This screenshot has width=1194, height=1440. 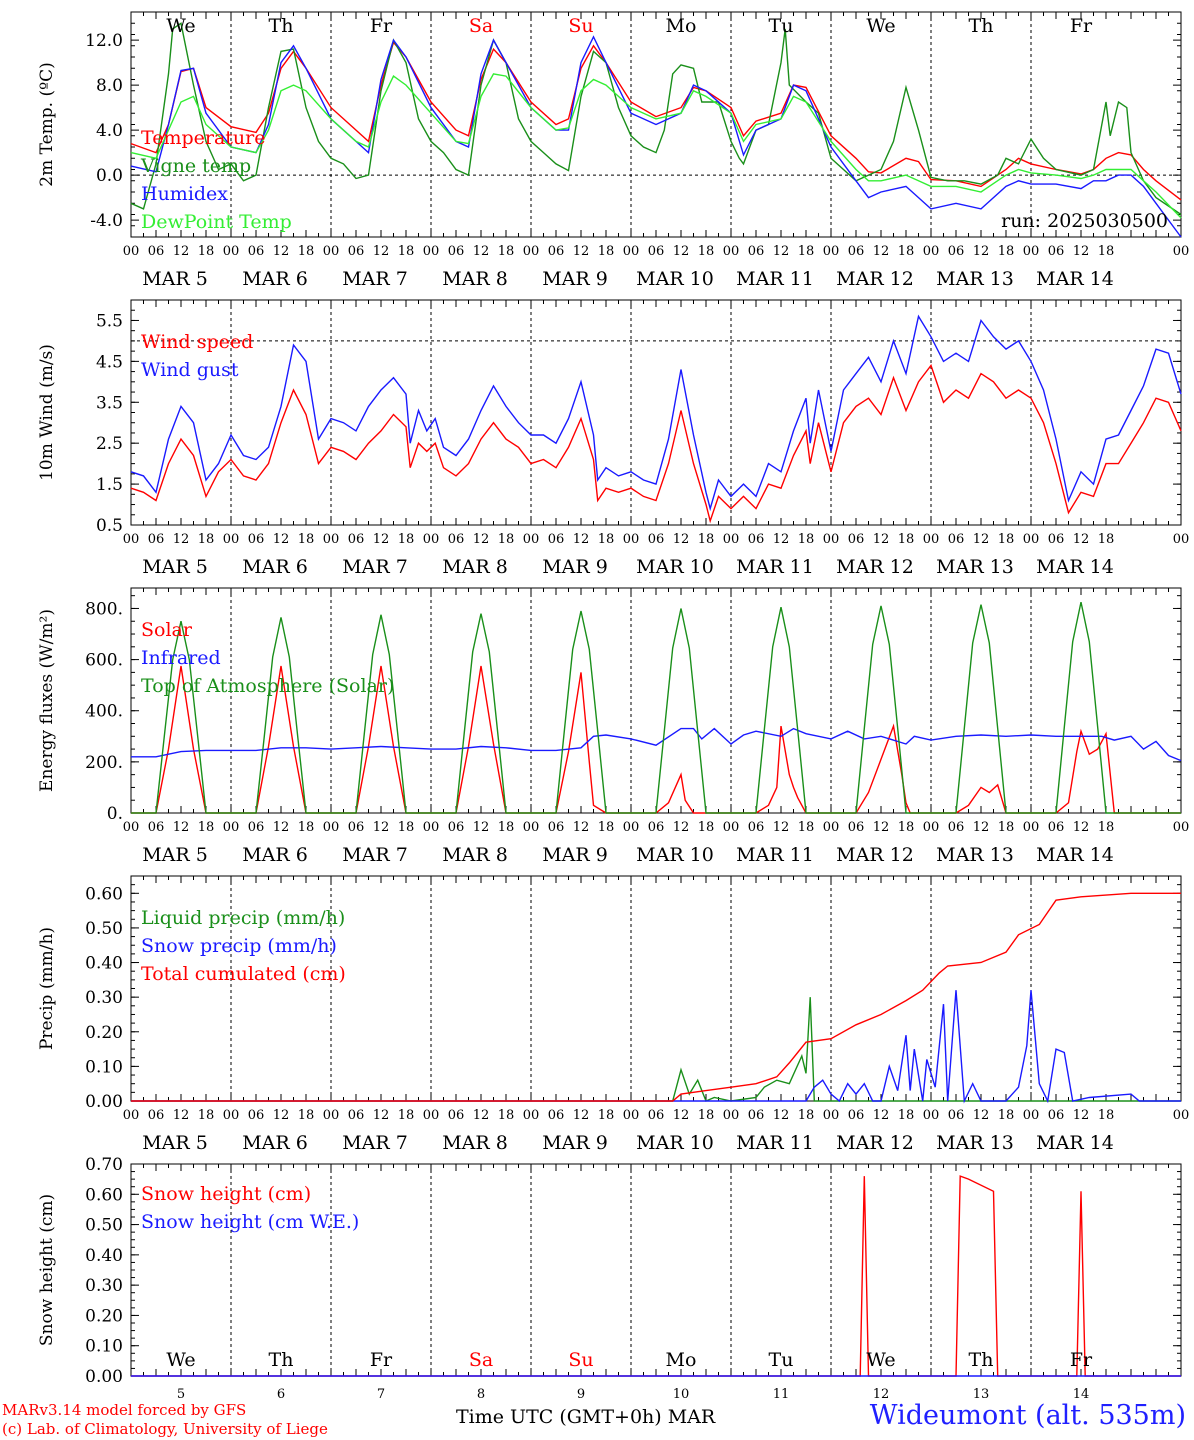 I want to click on date-label: MAR 11, so click(x=775, y=1143).